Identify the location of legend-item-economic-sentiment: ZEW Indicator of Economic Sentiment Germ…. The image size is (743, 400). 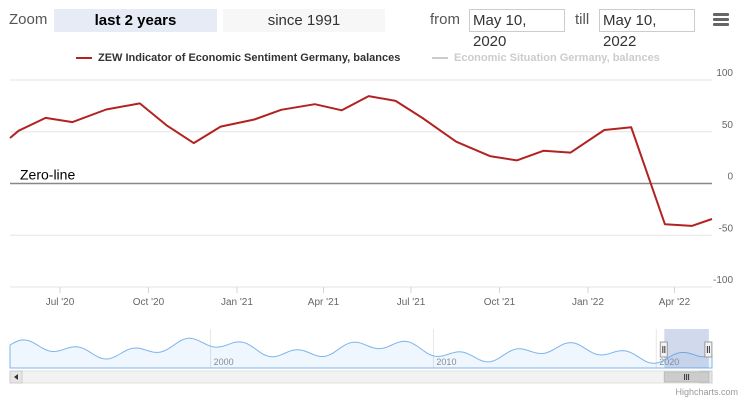
(238, 58).